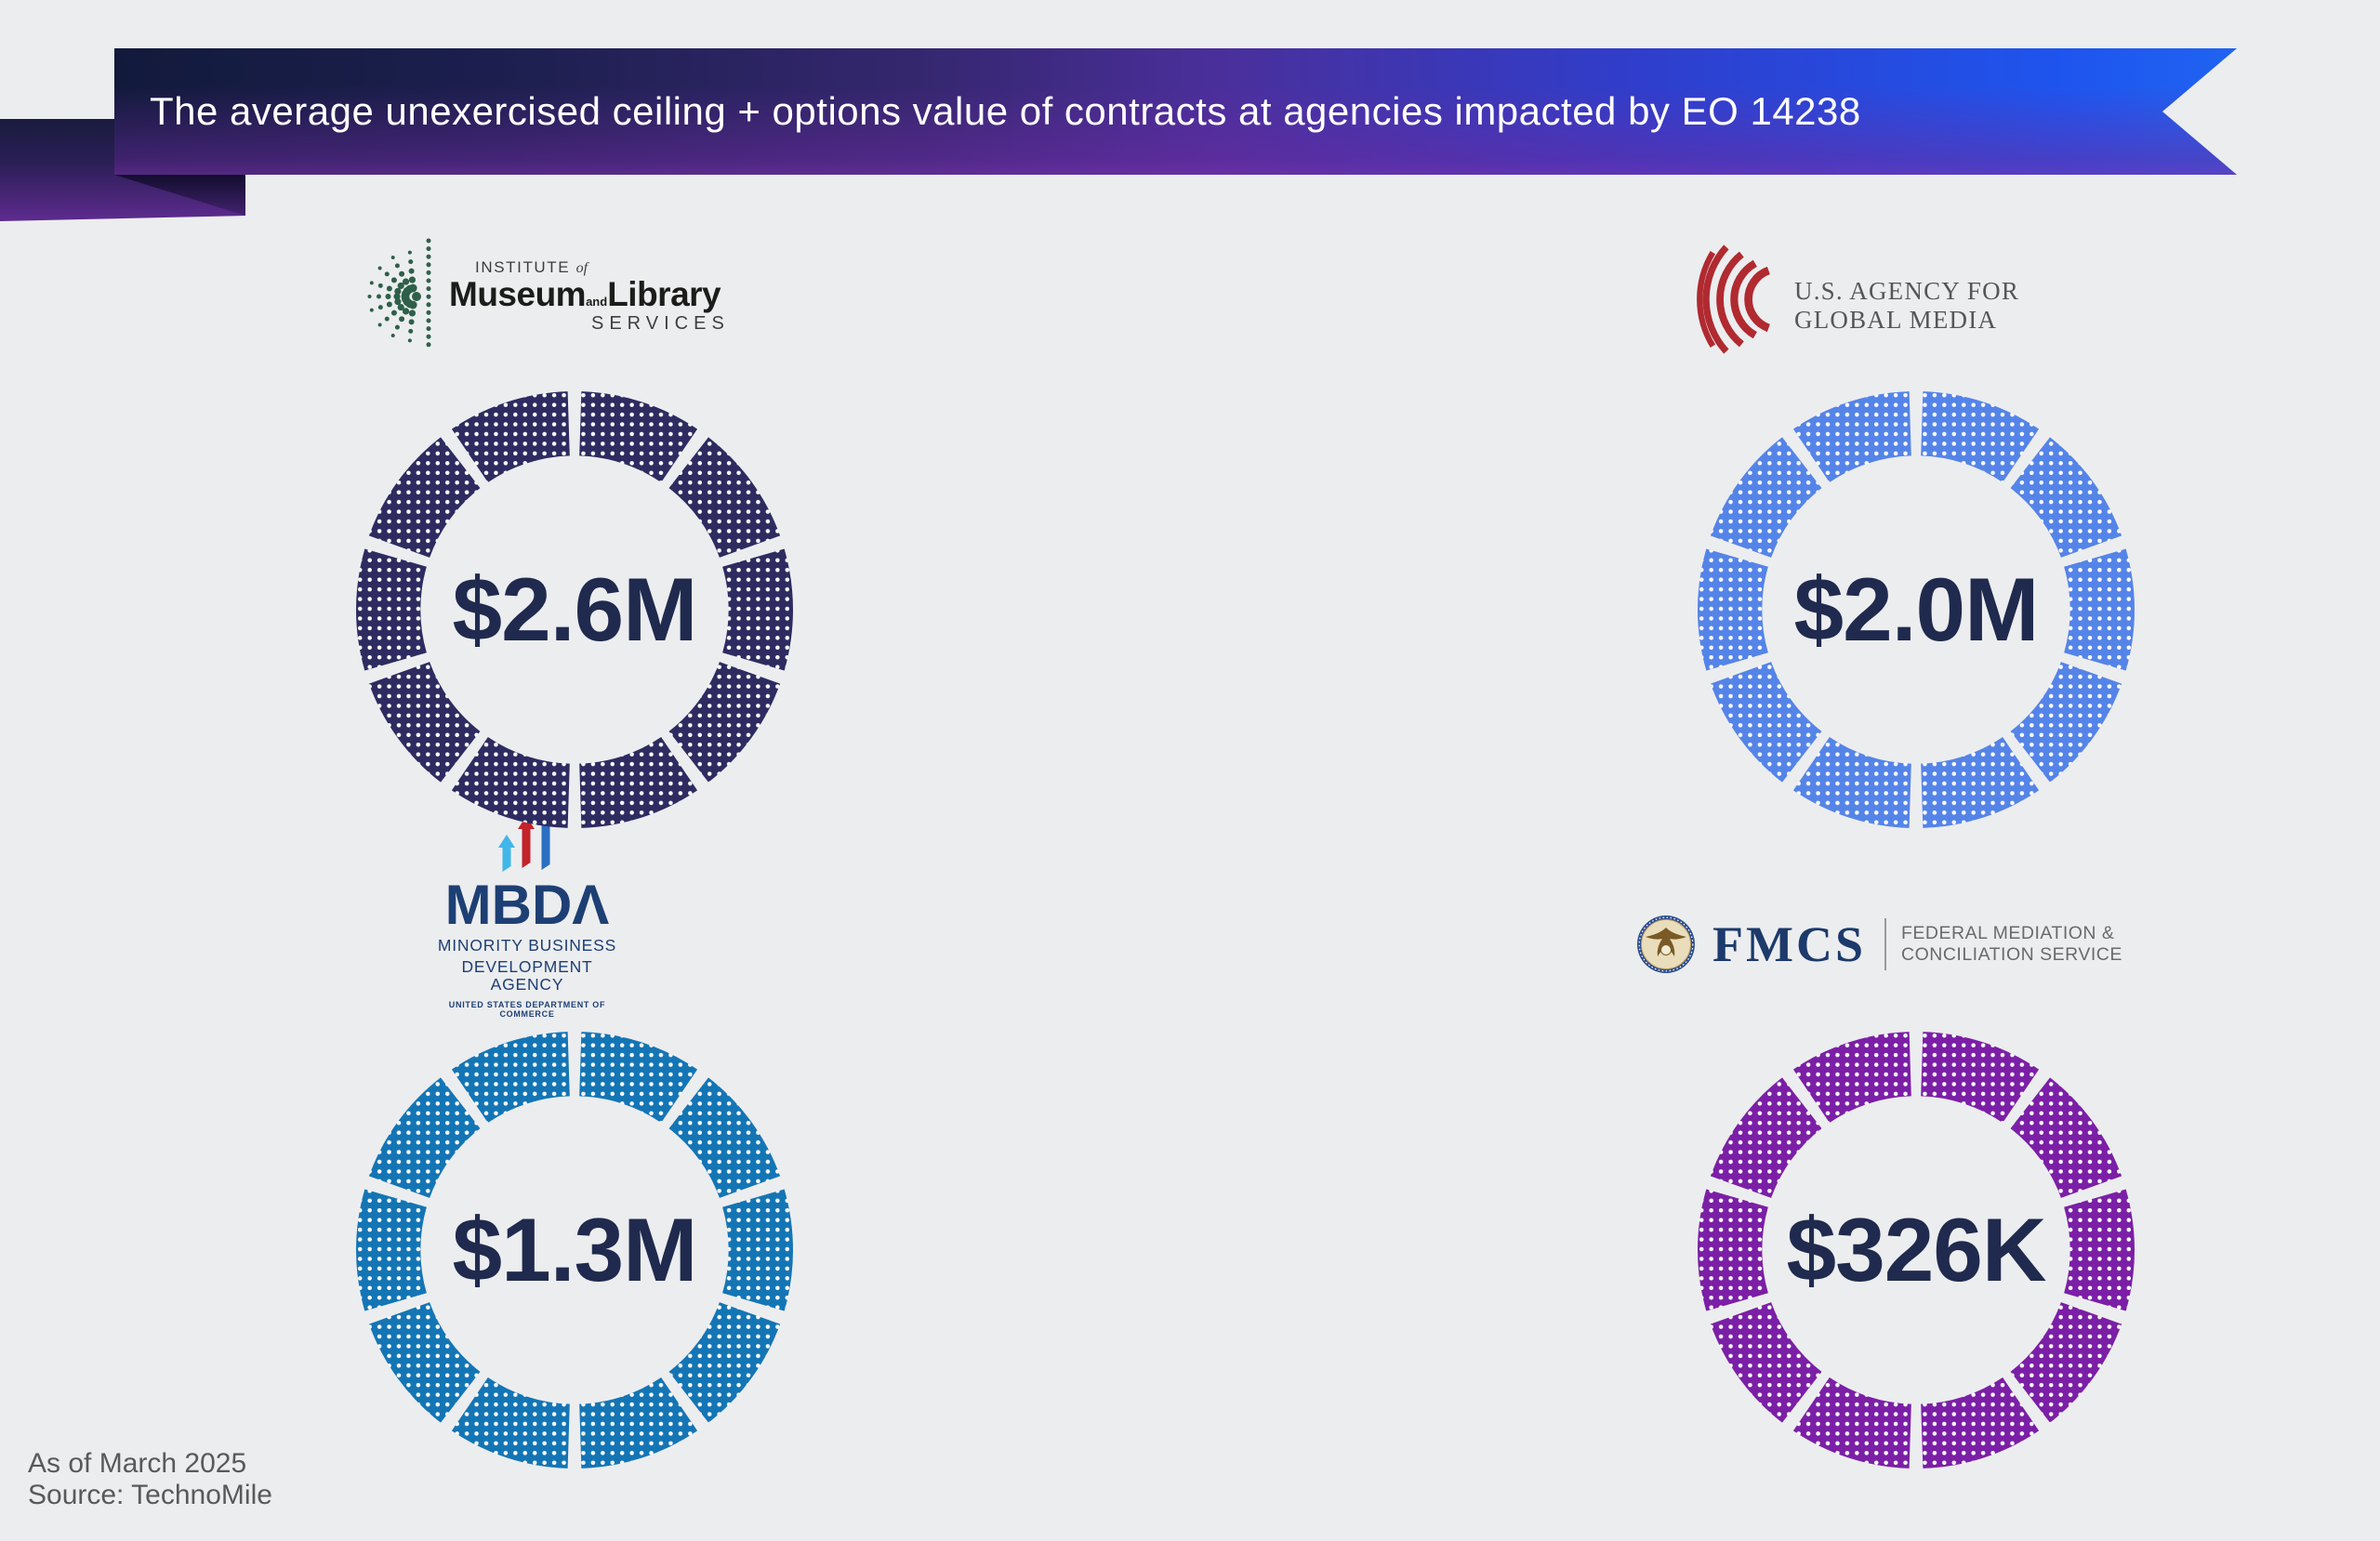 The image size is (2380, 1541). I want to click on as-of-date: As of March 2025, so click(137, 1463).